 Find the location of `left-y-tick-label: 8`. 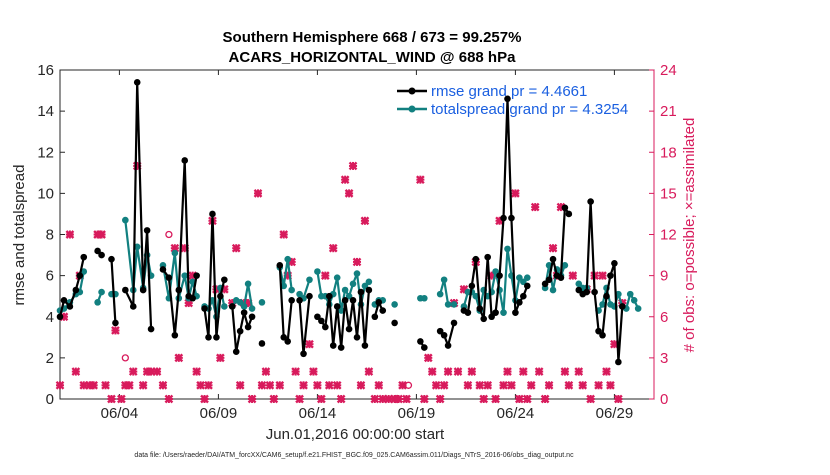

left-y-tick-label: 8 is located at coordinates (50, 235).